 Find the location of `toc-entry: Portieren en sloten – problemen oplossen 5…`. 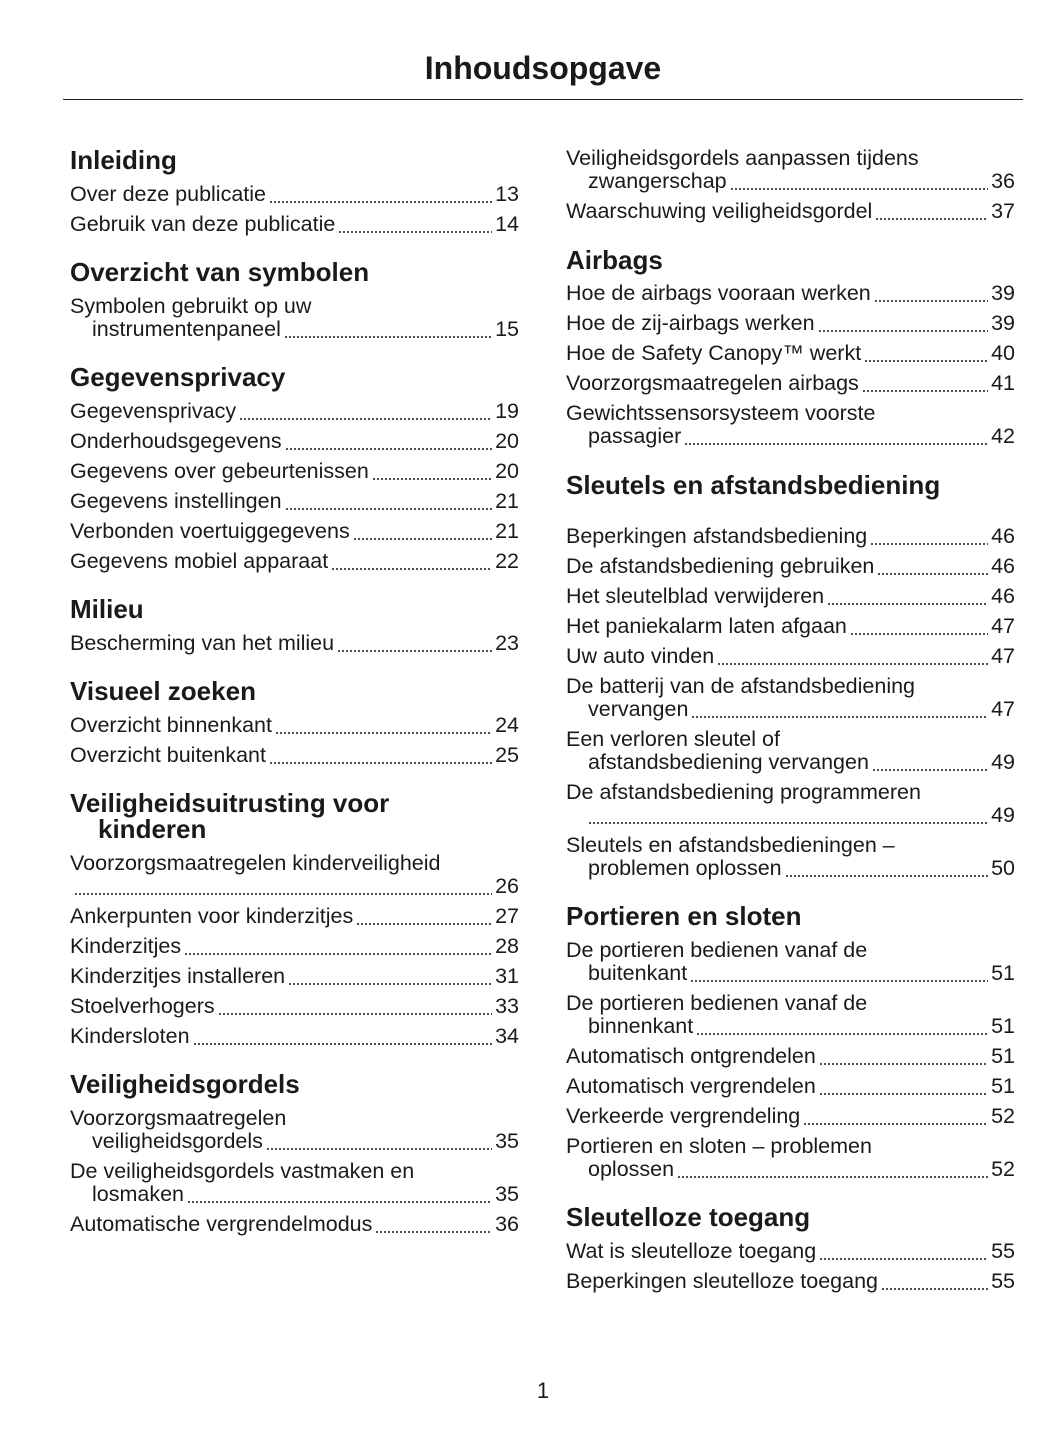

toc-entry: Portieren en sloten – problemen oplossen 5… is located at coordinates (790, 1157).